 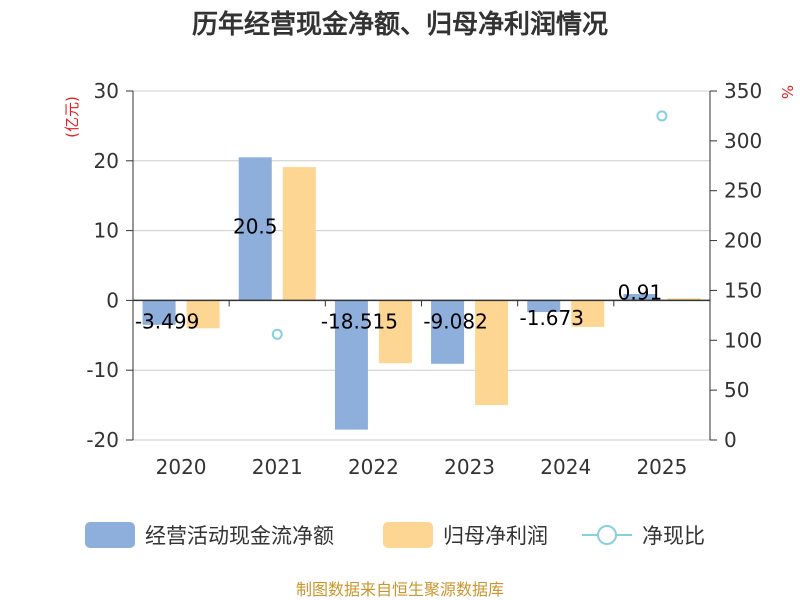 What do you see at coordinates (106, 231) in the screenshot?
I see `left-tick-label: 10` at bounding box center [106, 231].